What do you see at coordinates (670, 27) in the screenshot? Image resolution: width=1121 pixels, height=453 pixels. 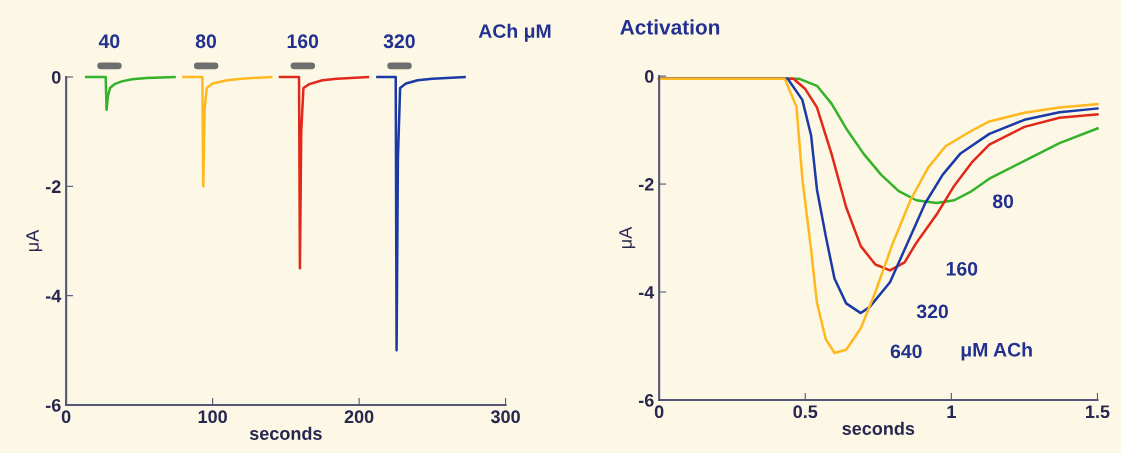 I see `chart-title: Activation` at bounding box center [670, 27].